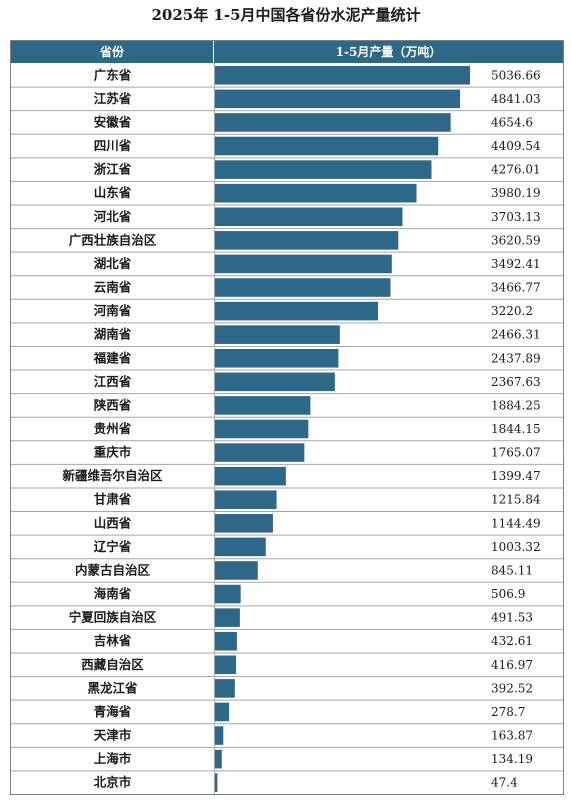  Describe the element at coordinates (516, 170) in the screenshot. I see `value-label: 4276.01` at that location.